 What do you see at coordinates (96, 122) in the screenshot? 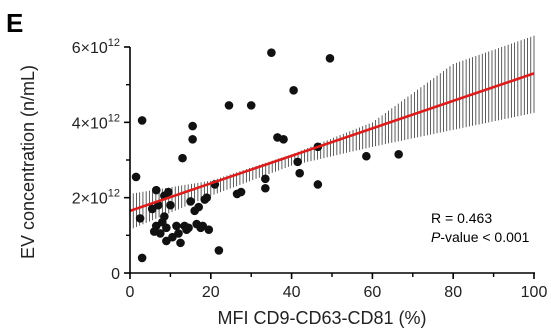
I see `y-tick-label: 4×10¹²` at bounding box center [96, 122].